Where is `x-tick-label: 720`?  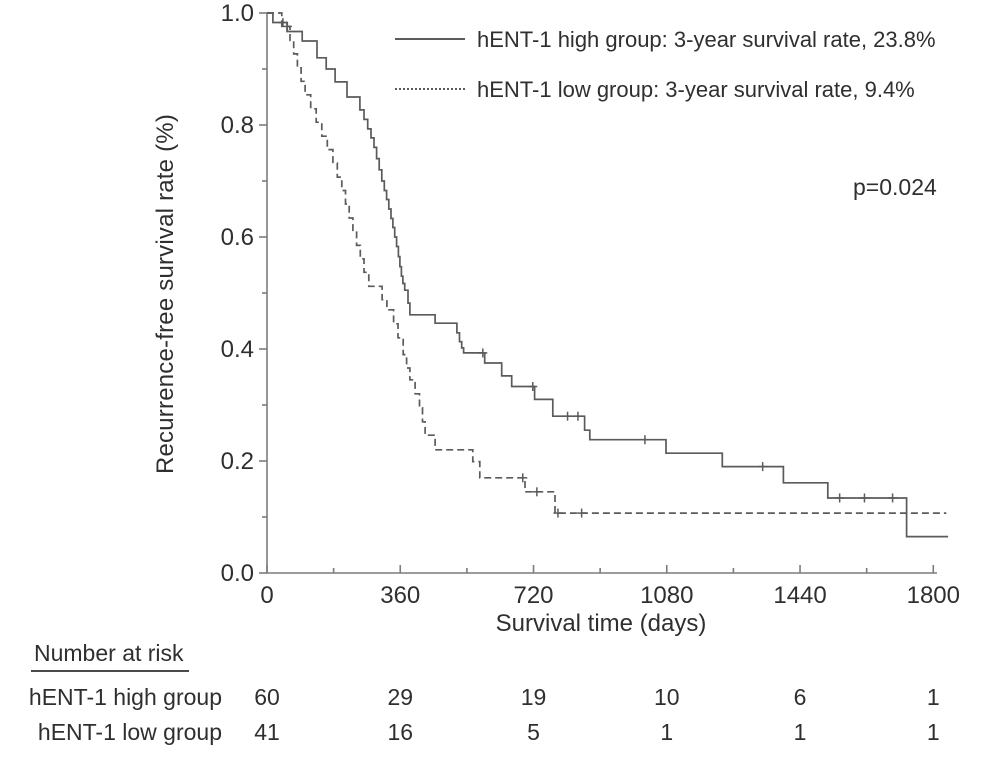 x-tick-label: 720 is located at coordinates (533, 595).